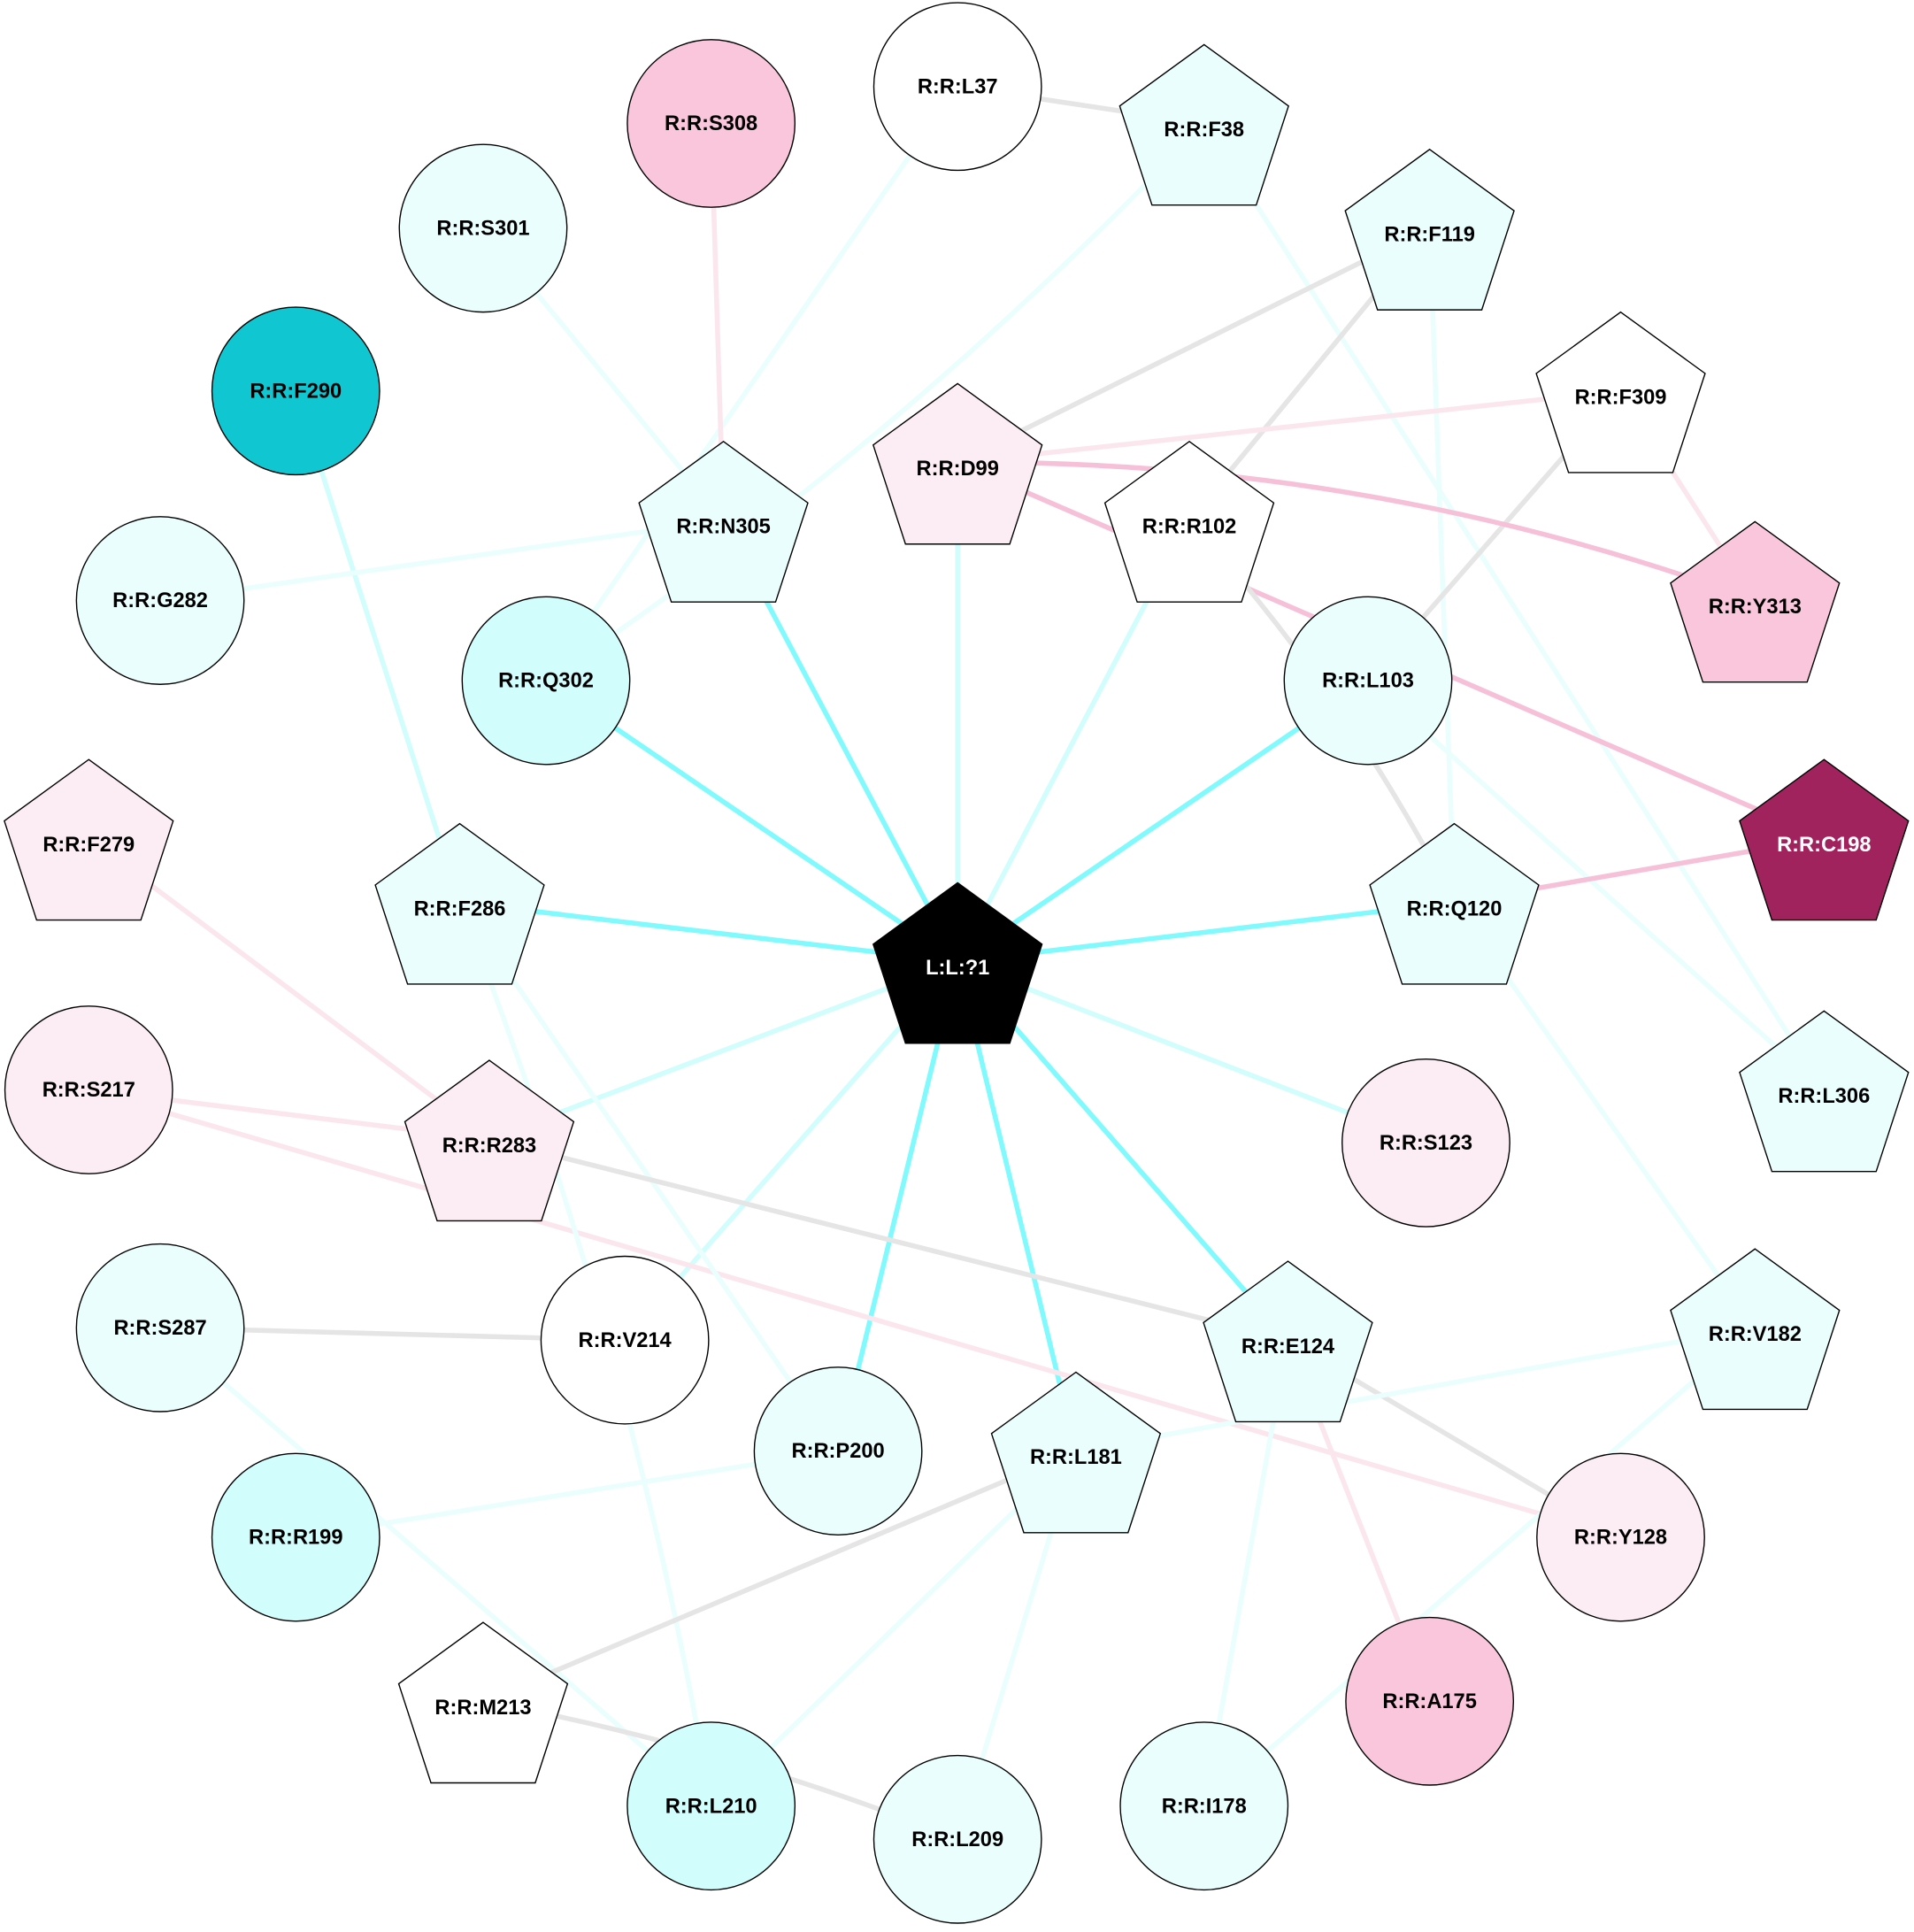 The height and width of the screenshot is (1932, 1914). I want to click on node-label: R:R:F286, so click(460, 908).